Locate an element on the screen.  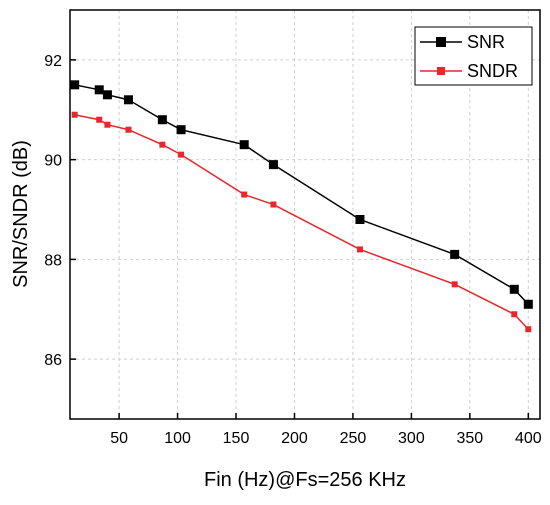
legend-marker-snr is located at coordinates (441, 42).